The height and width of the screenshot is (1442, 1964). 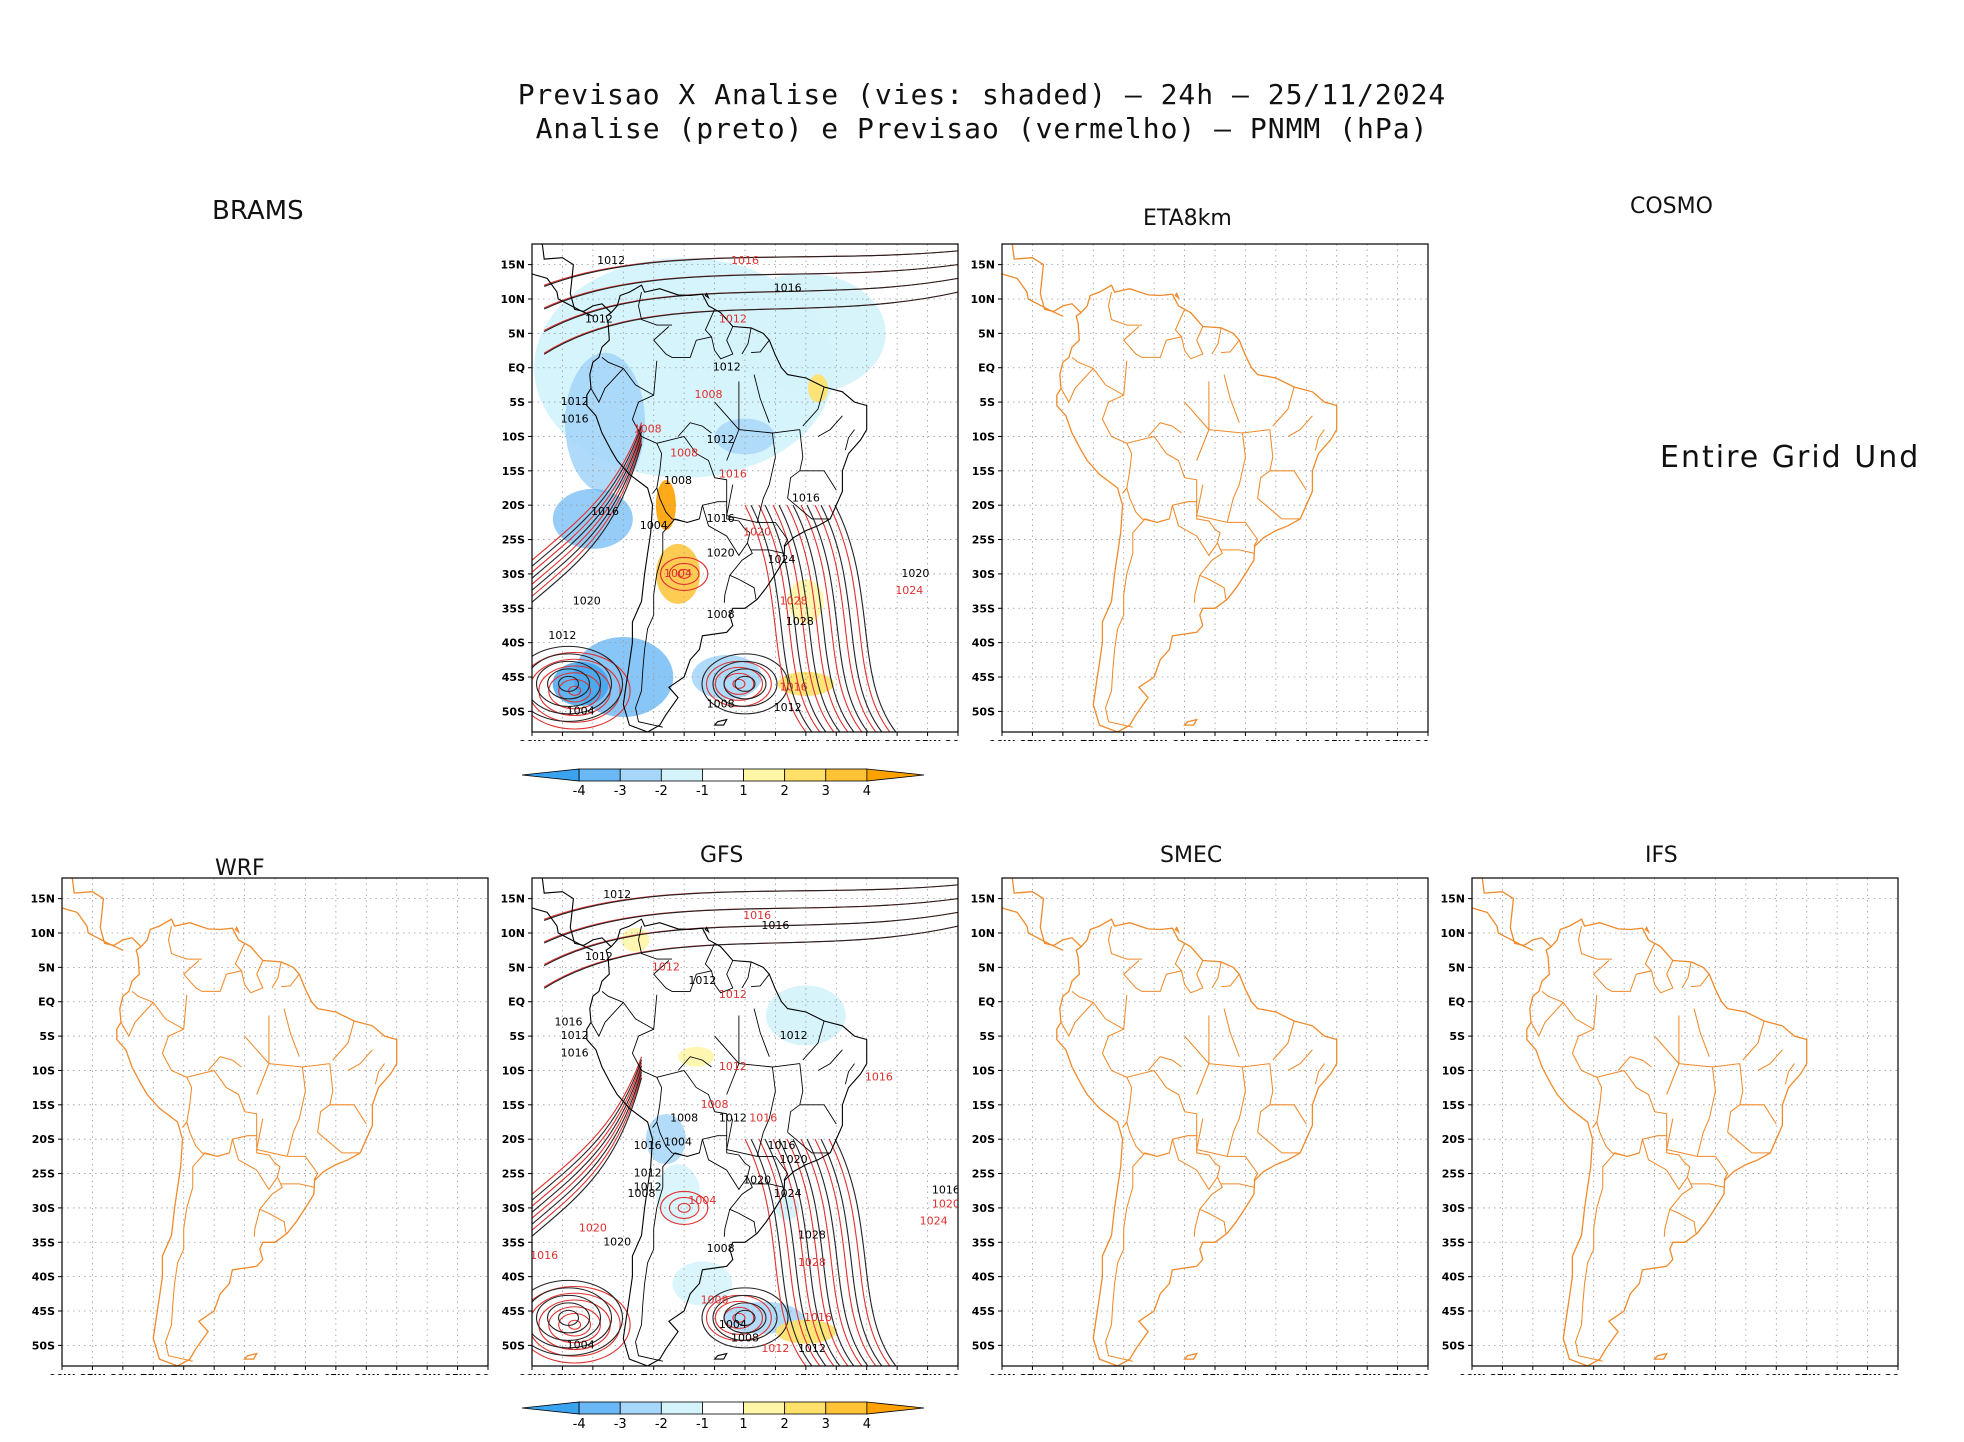 I want to click on lon-tick-label: 50W, so click(x=1245, y=740).